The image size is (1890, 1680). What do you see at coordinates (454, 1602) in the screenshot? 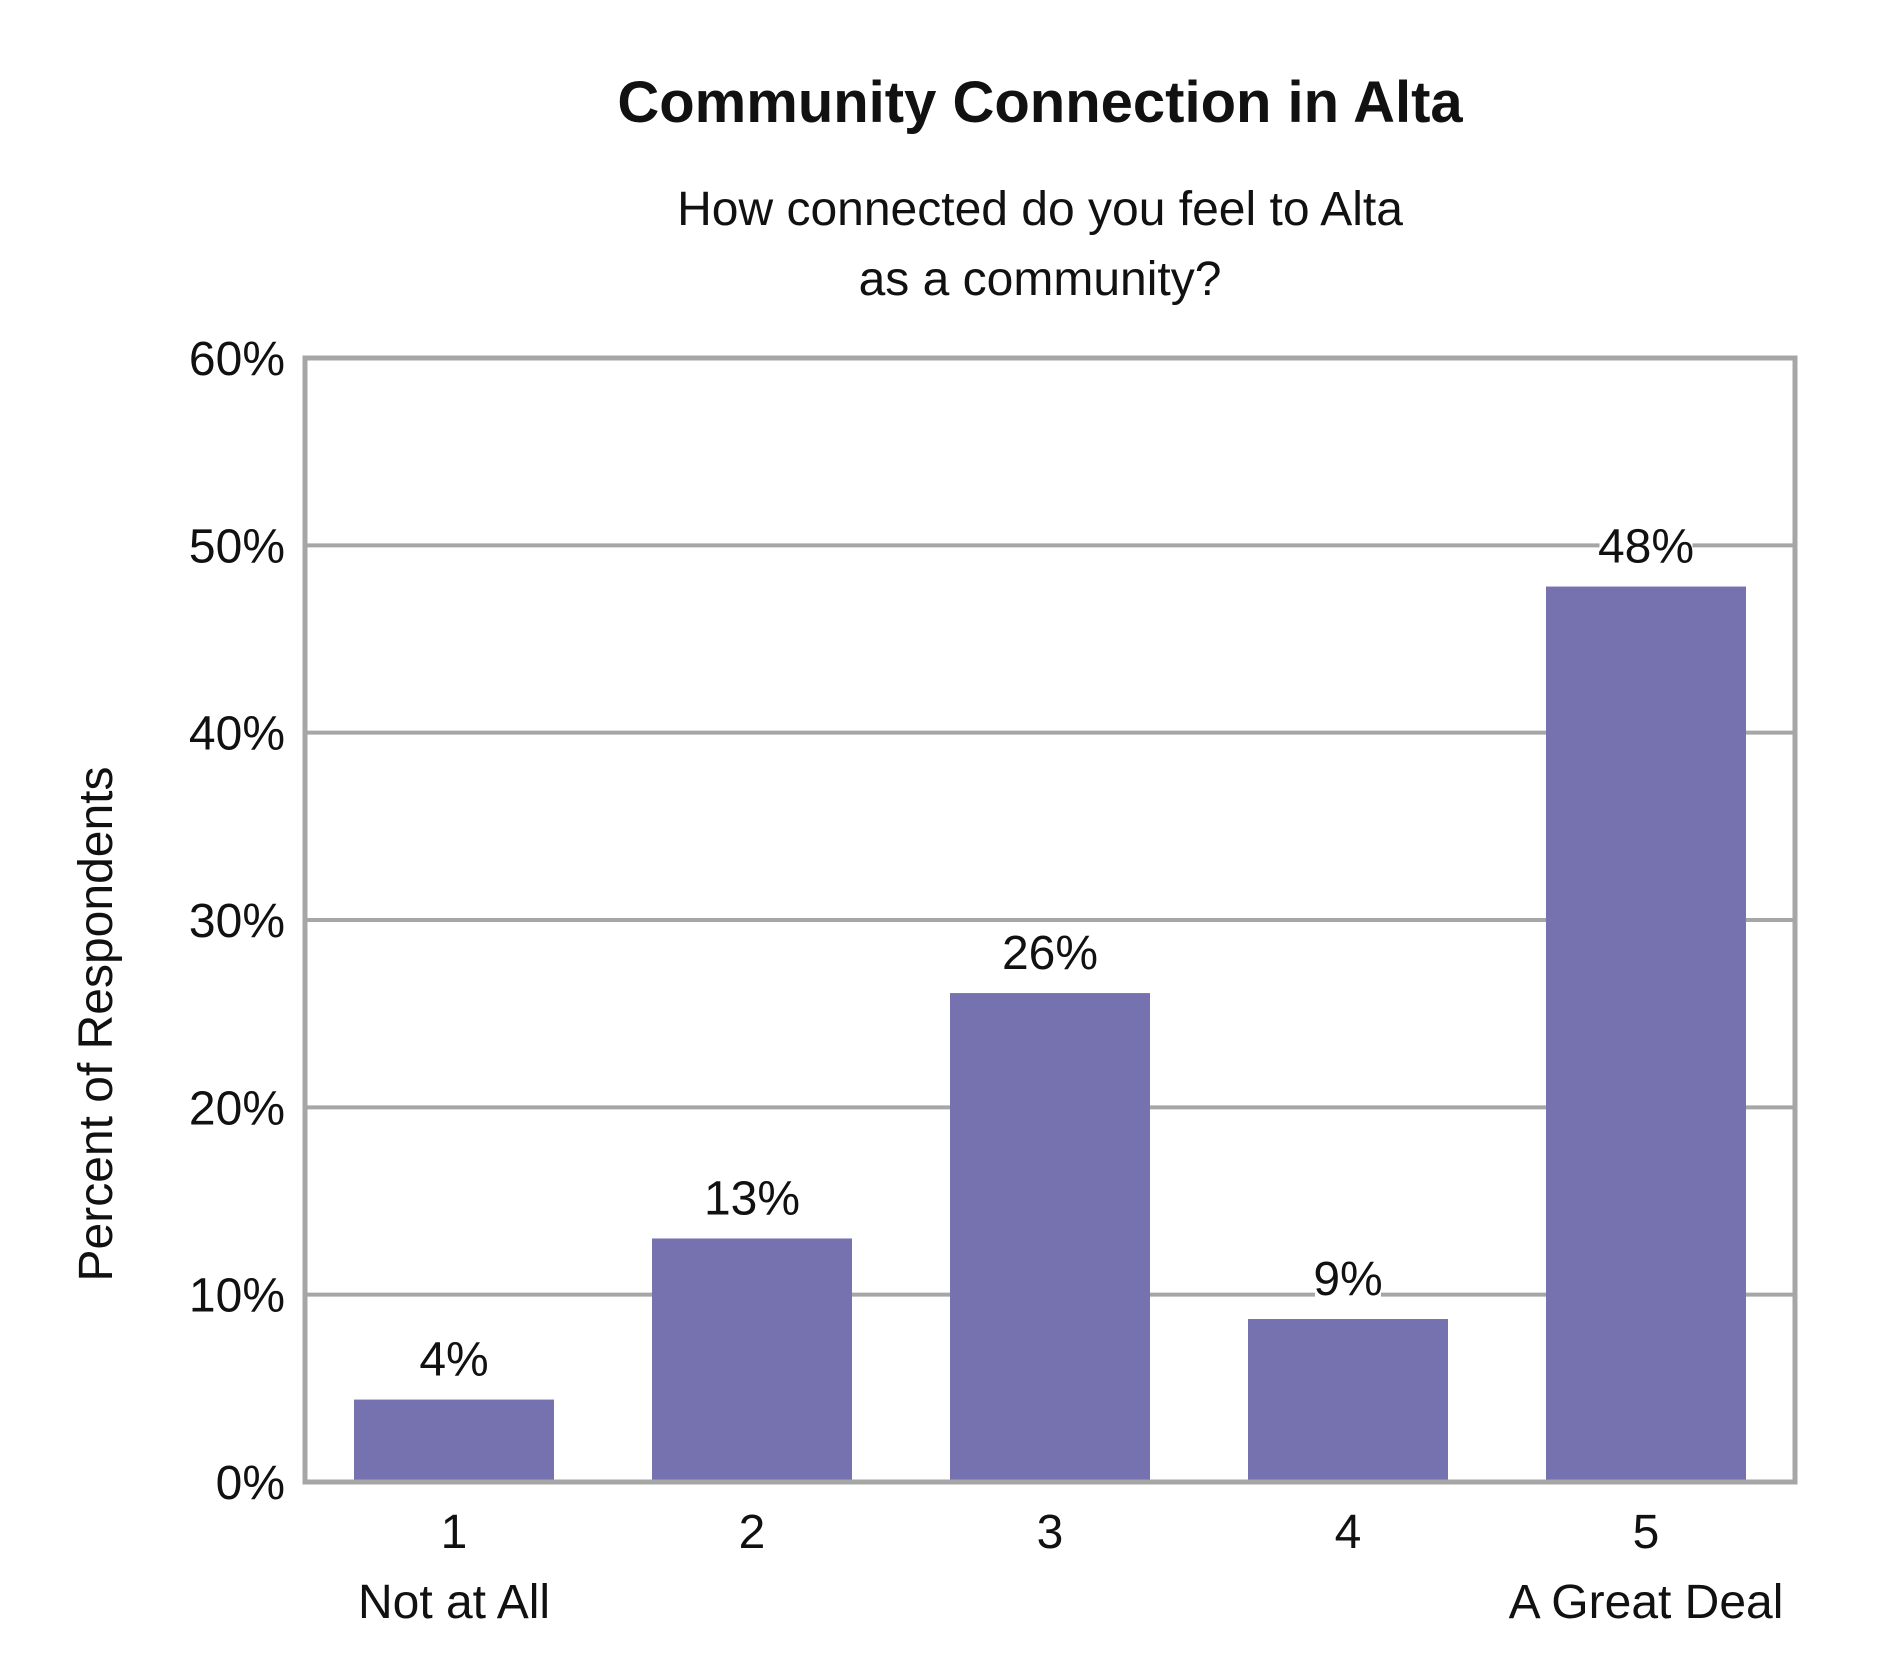
I see `x-tick-sublabel: Not at All` at bounding box center [454, 1602].